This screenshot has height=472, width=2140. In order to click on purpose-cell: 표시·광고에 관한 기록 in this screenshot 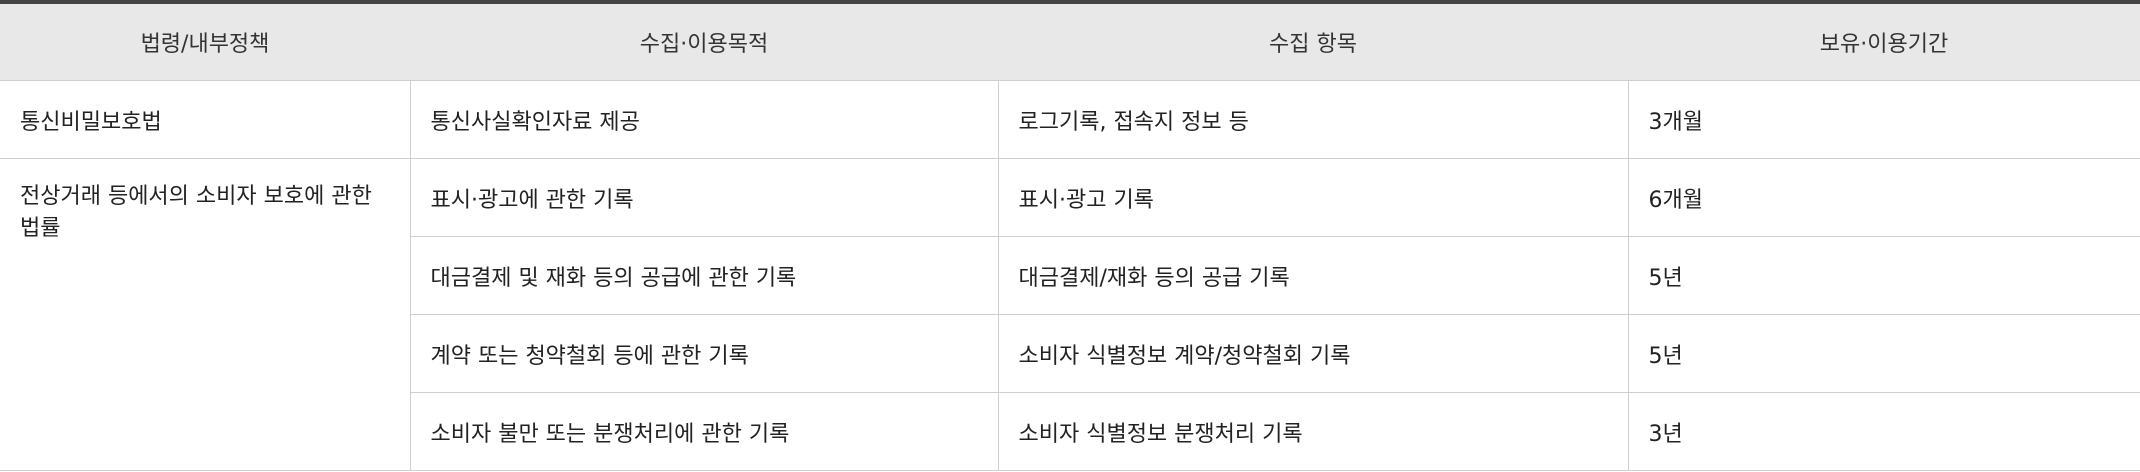, I will do `click(703, 197)`.